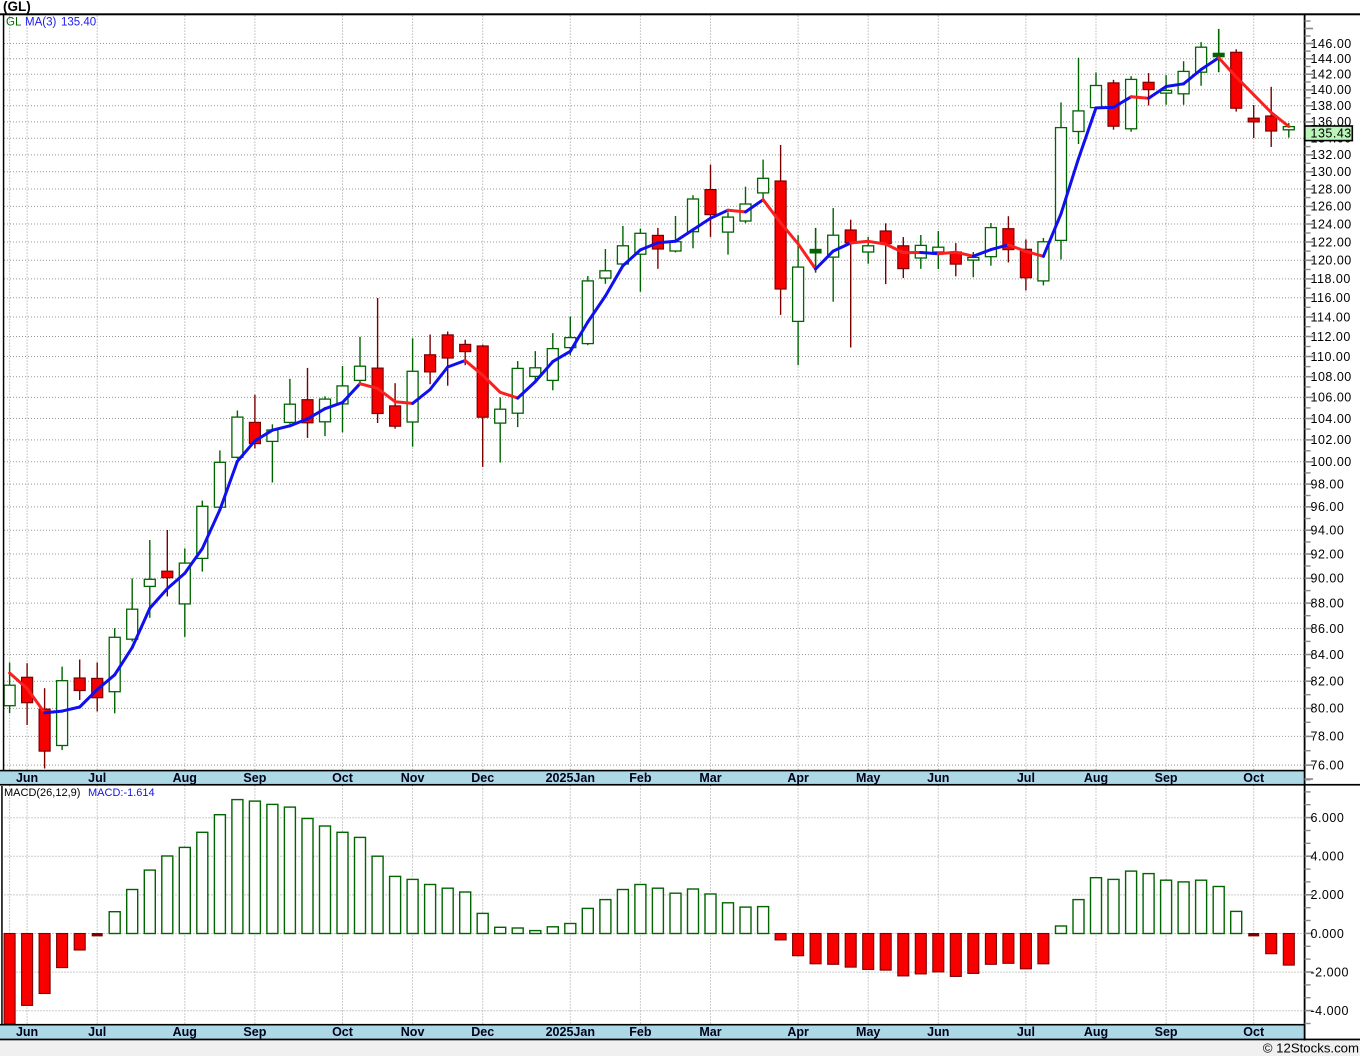  Describe the element at coordinates (1328, 655) in the screenshot. I see `svg-text: 84.00` at that location.